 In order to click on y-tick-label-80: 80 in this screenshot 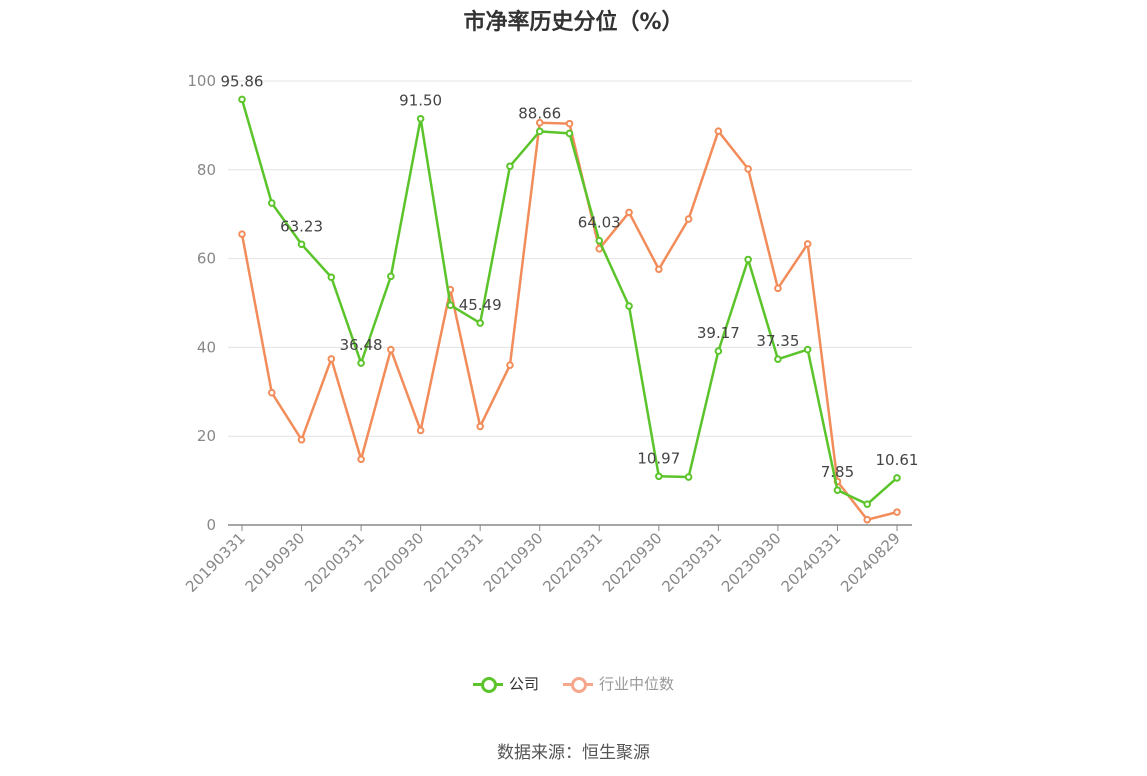, I will do `click(206, 170)`.